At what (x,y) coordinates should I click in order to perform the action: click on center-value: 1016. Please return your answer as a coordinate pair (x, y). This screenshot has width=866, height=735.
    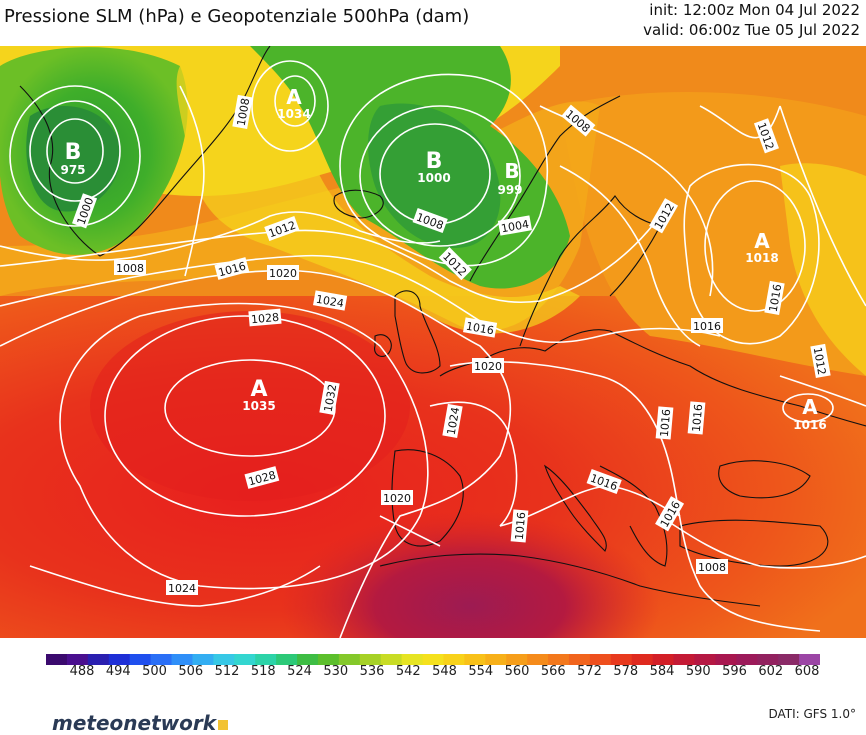
    Looking at the image, I should click on (809, 425).